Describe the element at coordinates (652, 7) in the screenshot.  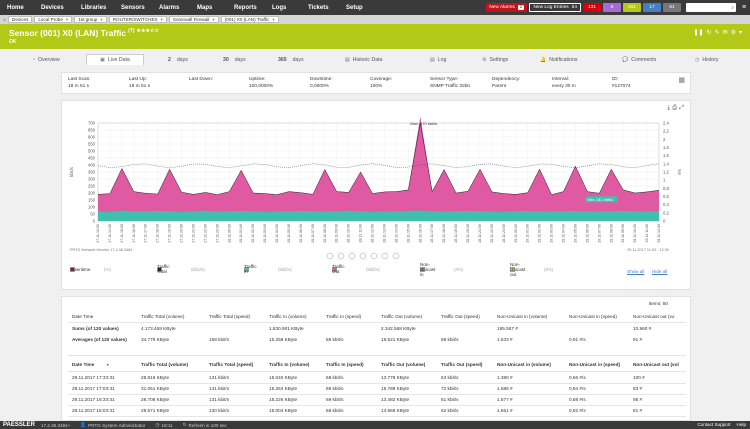
I see `status-count-badge: 17` at that location.